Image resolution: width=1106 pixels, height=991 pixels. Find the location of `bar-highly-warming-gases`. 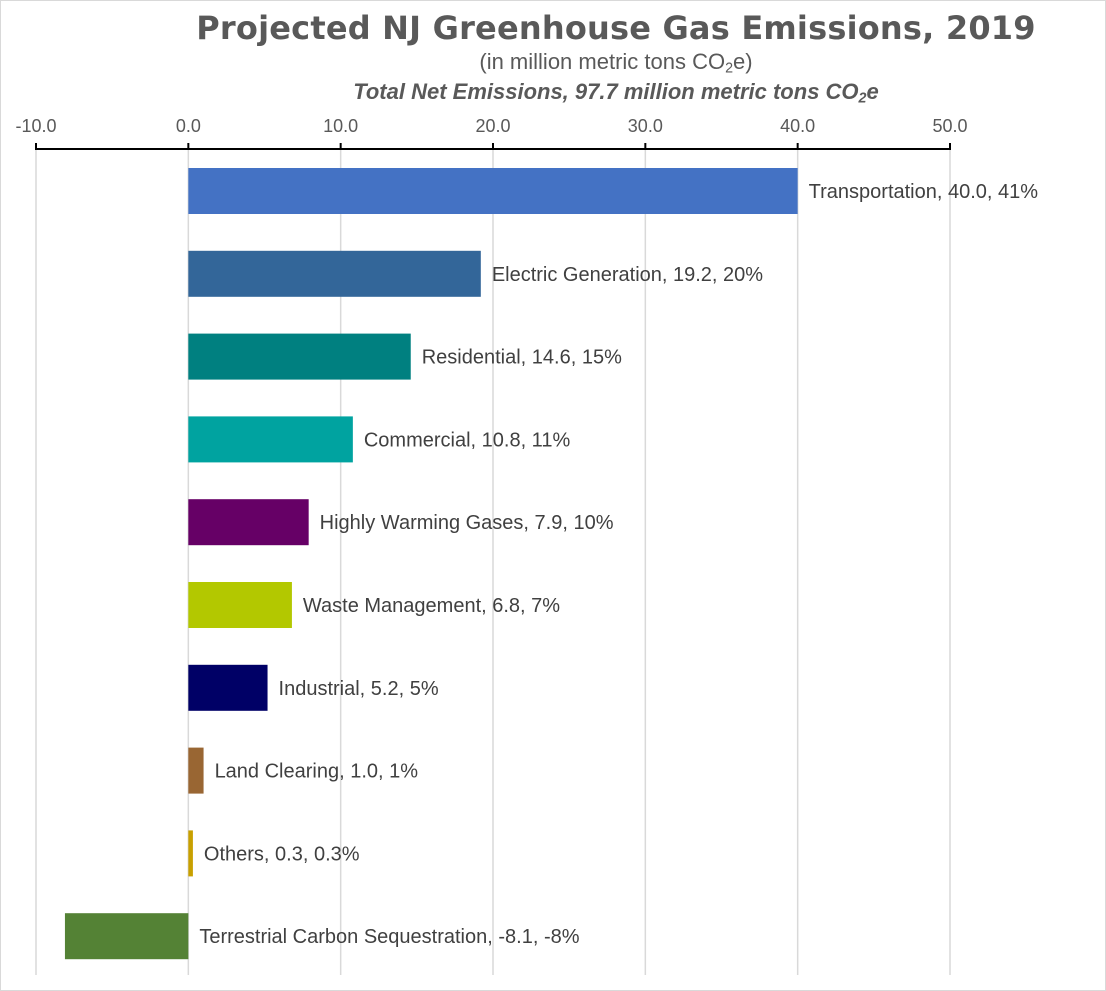

bar-highly-warming-gases is located at coordinates (248, 522).